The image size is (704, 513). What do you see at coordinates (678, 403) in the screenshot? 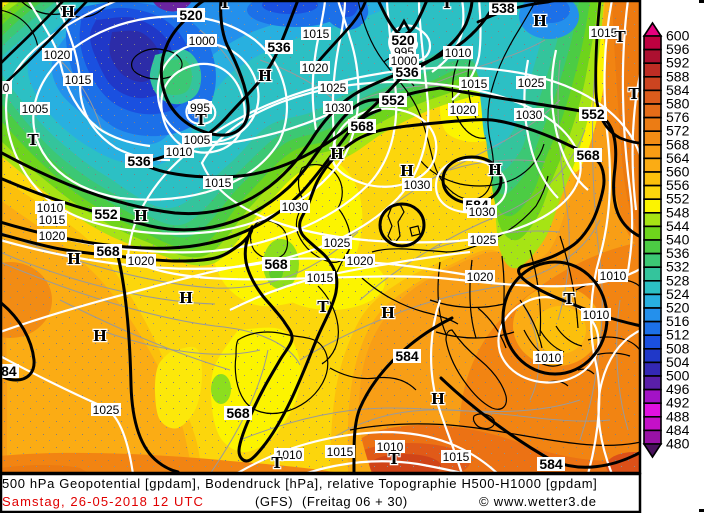
I see `svg-text: 492` at bounding box center [678, 403].